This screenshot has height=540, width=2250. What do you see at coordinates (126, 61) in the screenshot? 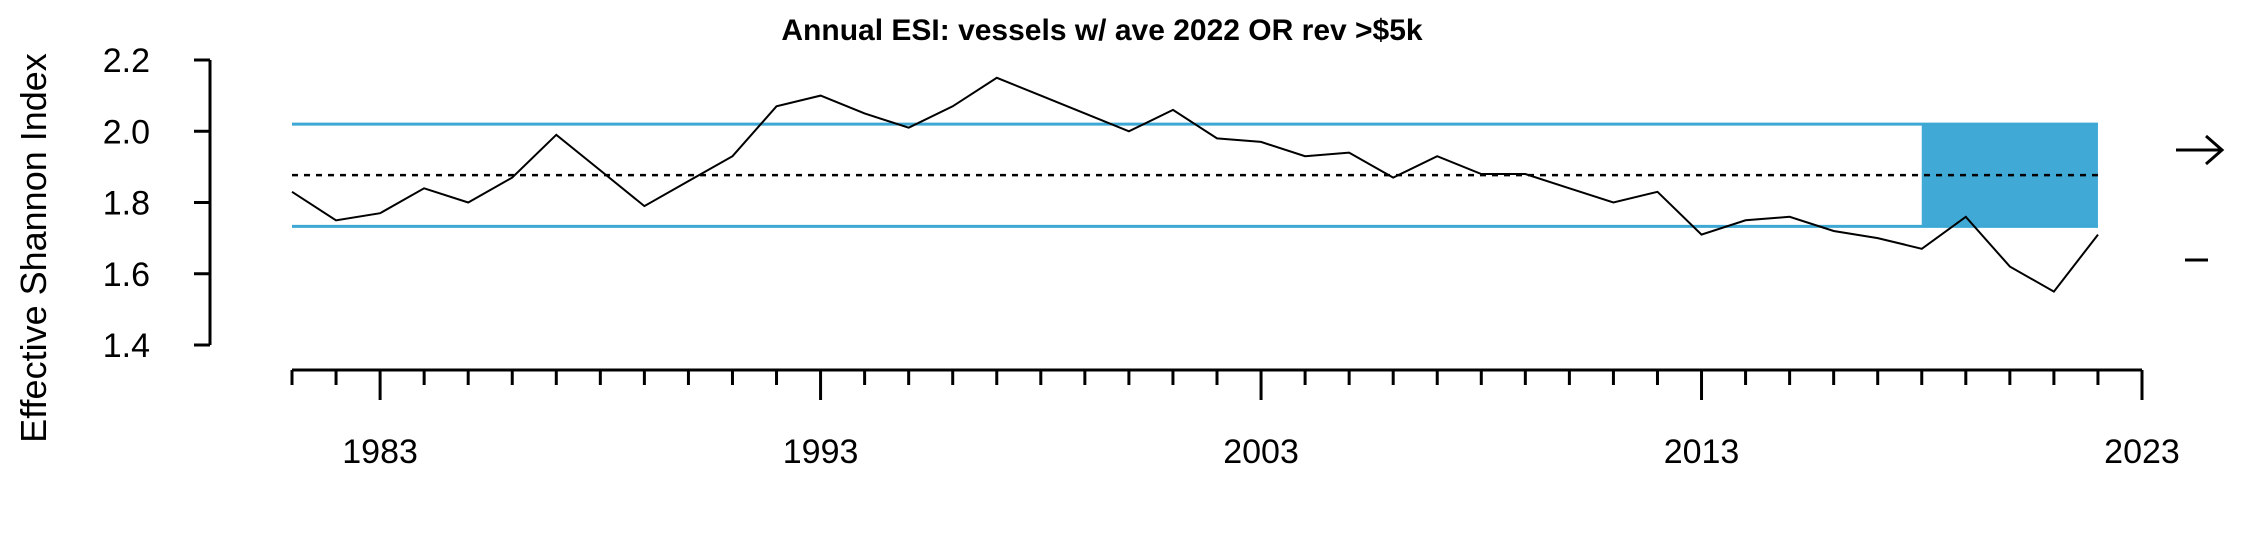
I see `y-tick-label: 2.2` at bounding box center [126, 61].